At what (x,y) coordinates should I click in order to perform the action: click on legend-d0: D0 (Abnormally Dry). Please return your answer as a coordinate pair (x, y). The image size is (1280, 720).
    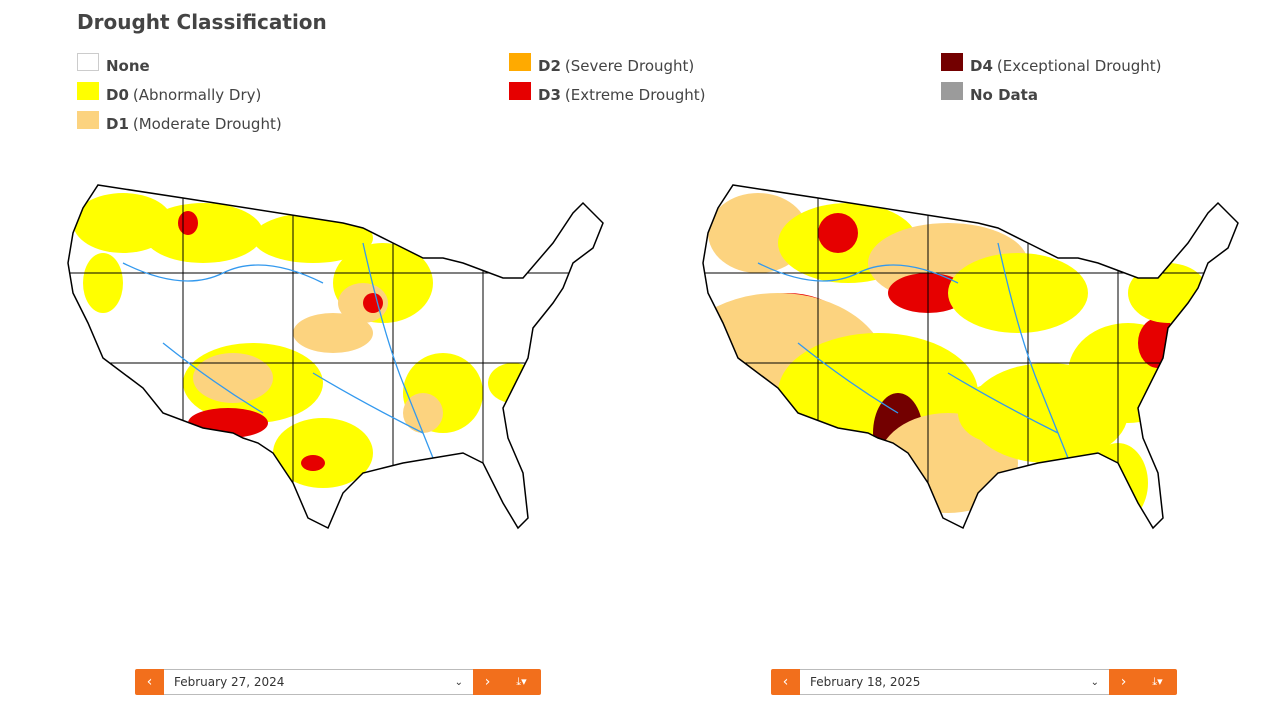
    Looking at the image, I should click on (169, 93).